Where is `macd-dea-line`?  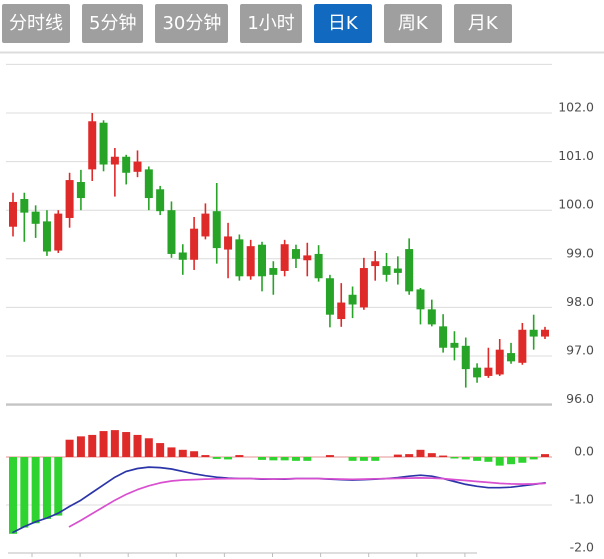
macd-dea-line is located at coordinates (307, 502).